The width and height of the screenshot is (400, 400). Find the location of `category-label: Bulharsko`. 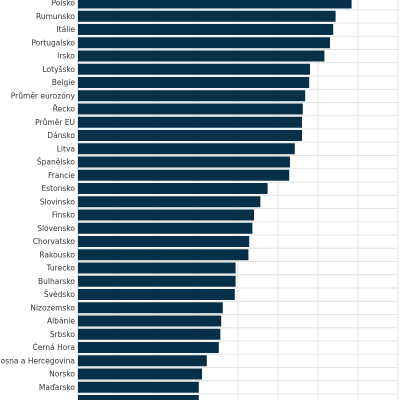

category-label: Bulharsko is located at coordinates (56, 281).